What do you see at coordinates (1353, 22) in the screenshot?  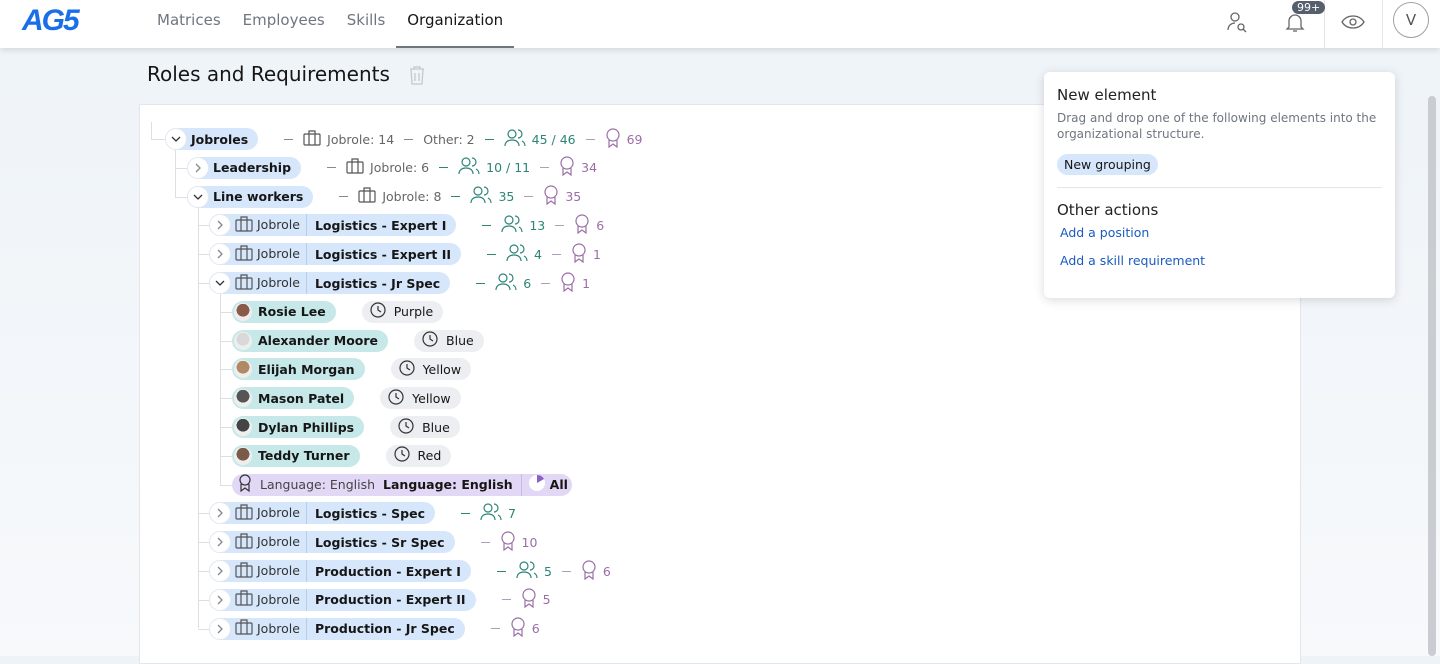 I see `eye-icon` at bounding box center [1353, 22].